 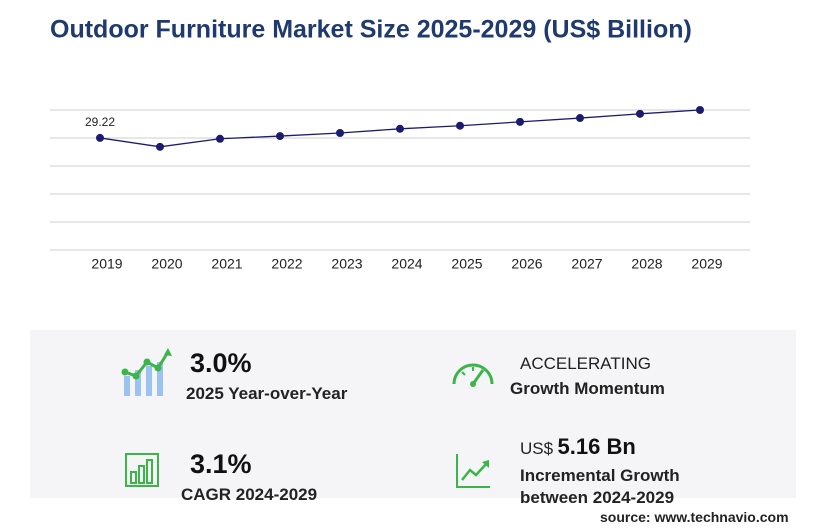 I want to click on cagr-value: 3.1%, so click(x=221, y=464).